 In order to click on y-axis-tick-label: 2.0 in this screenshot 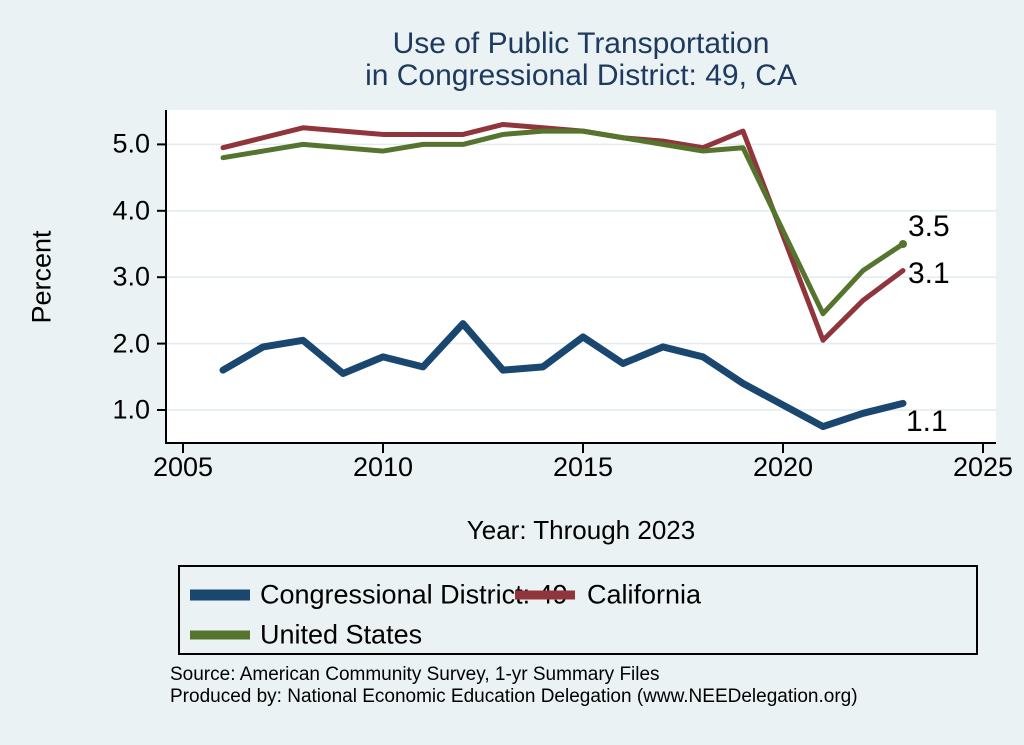, I will do `click(131, 343)`.